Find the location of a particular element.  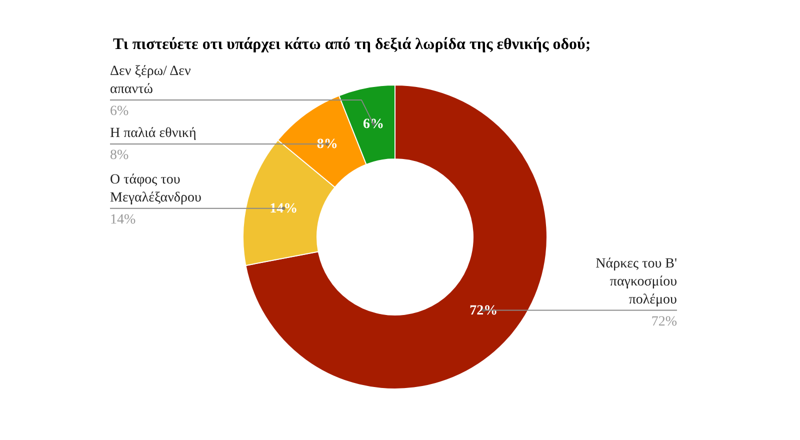

data-label: 72% is located at coordinates (484, 310).